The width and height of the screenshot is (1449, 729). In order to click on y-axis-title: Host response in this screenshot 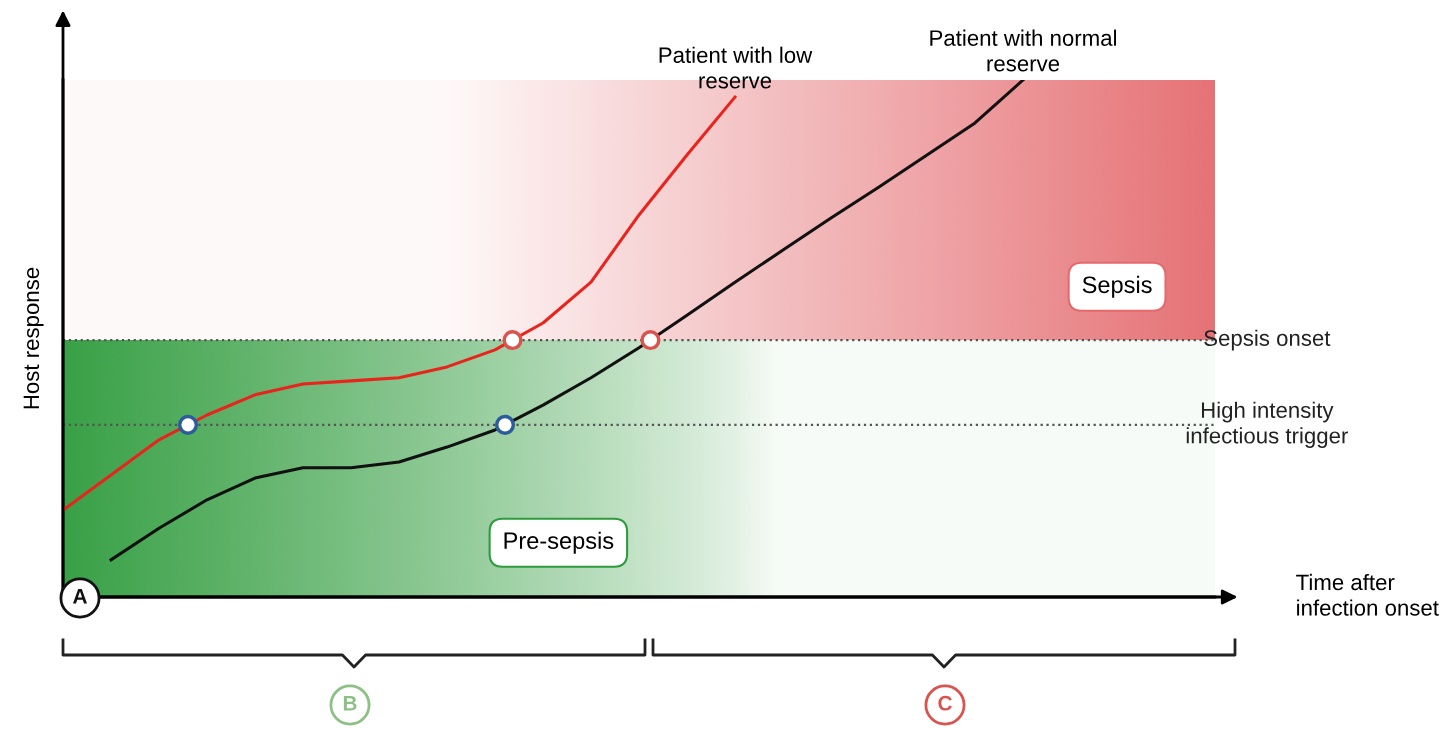, I will do `click(33, 338)`.